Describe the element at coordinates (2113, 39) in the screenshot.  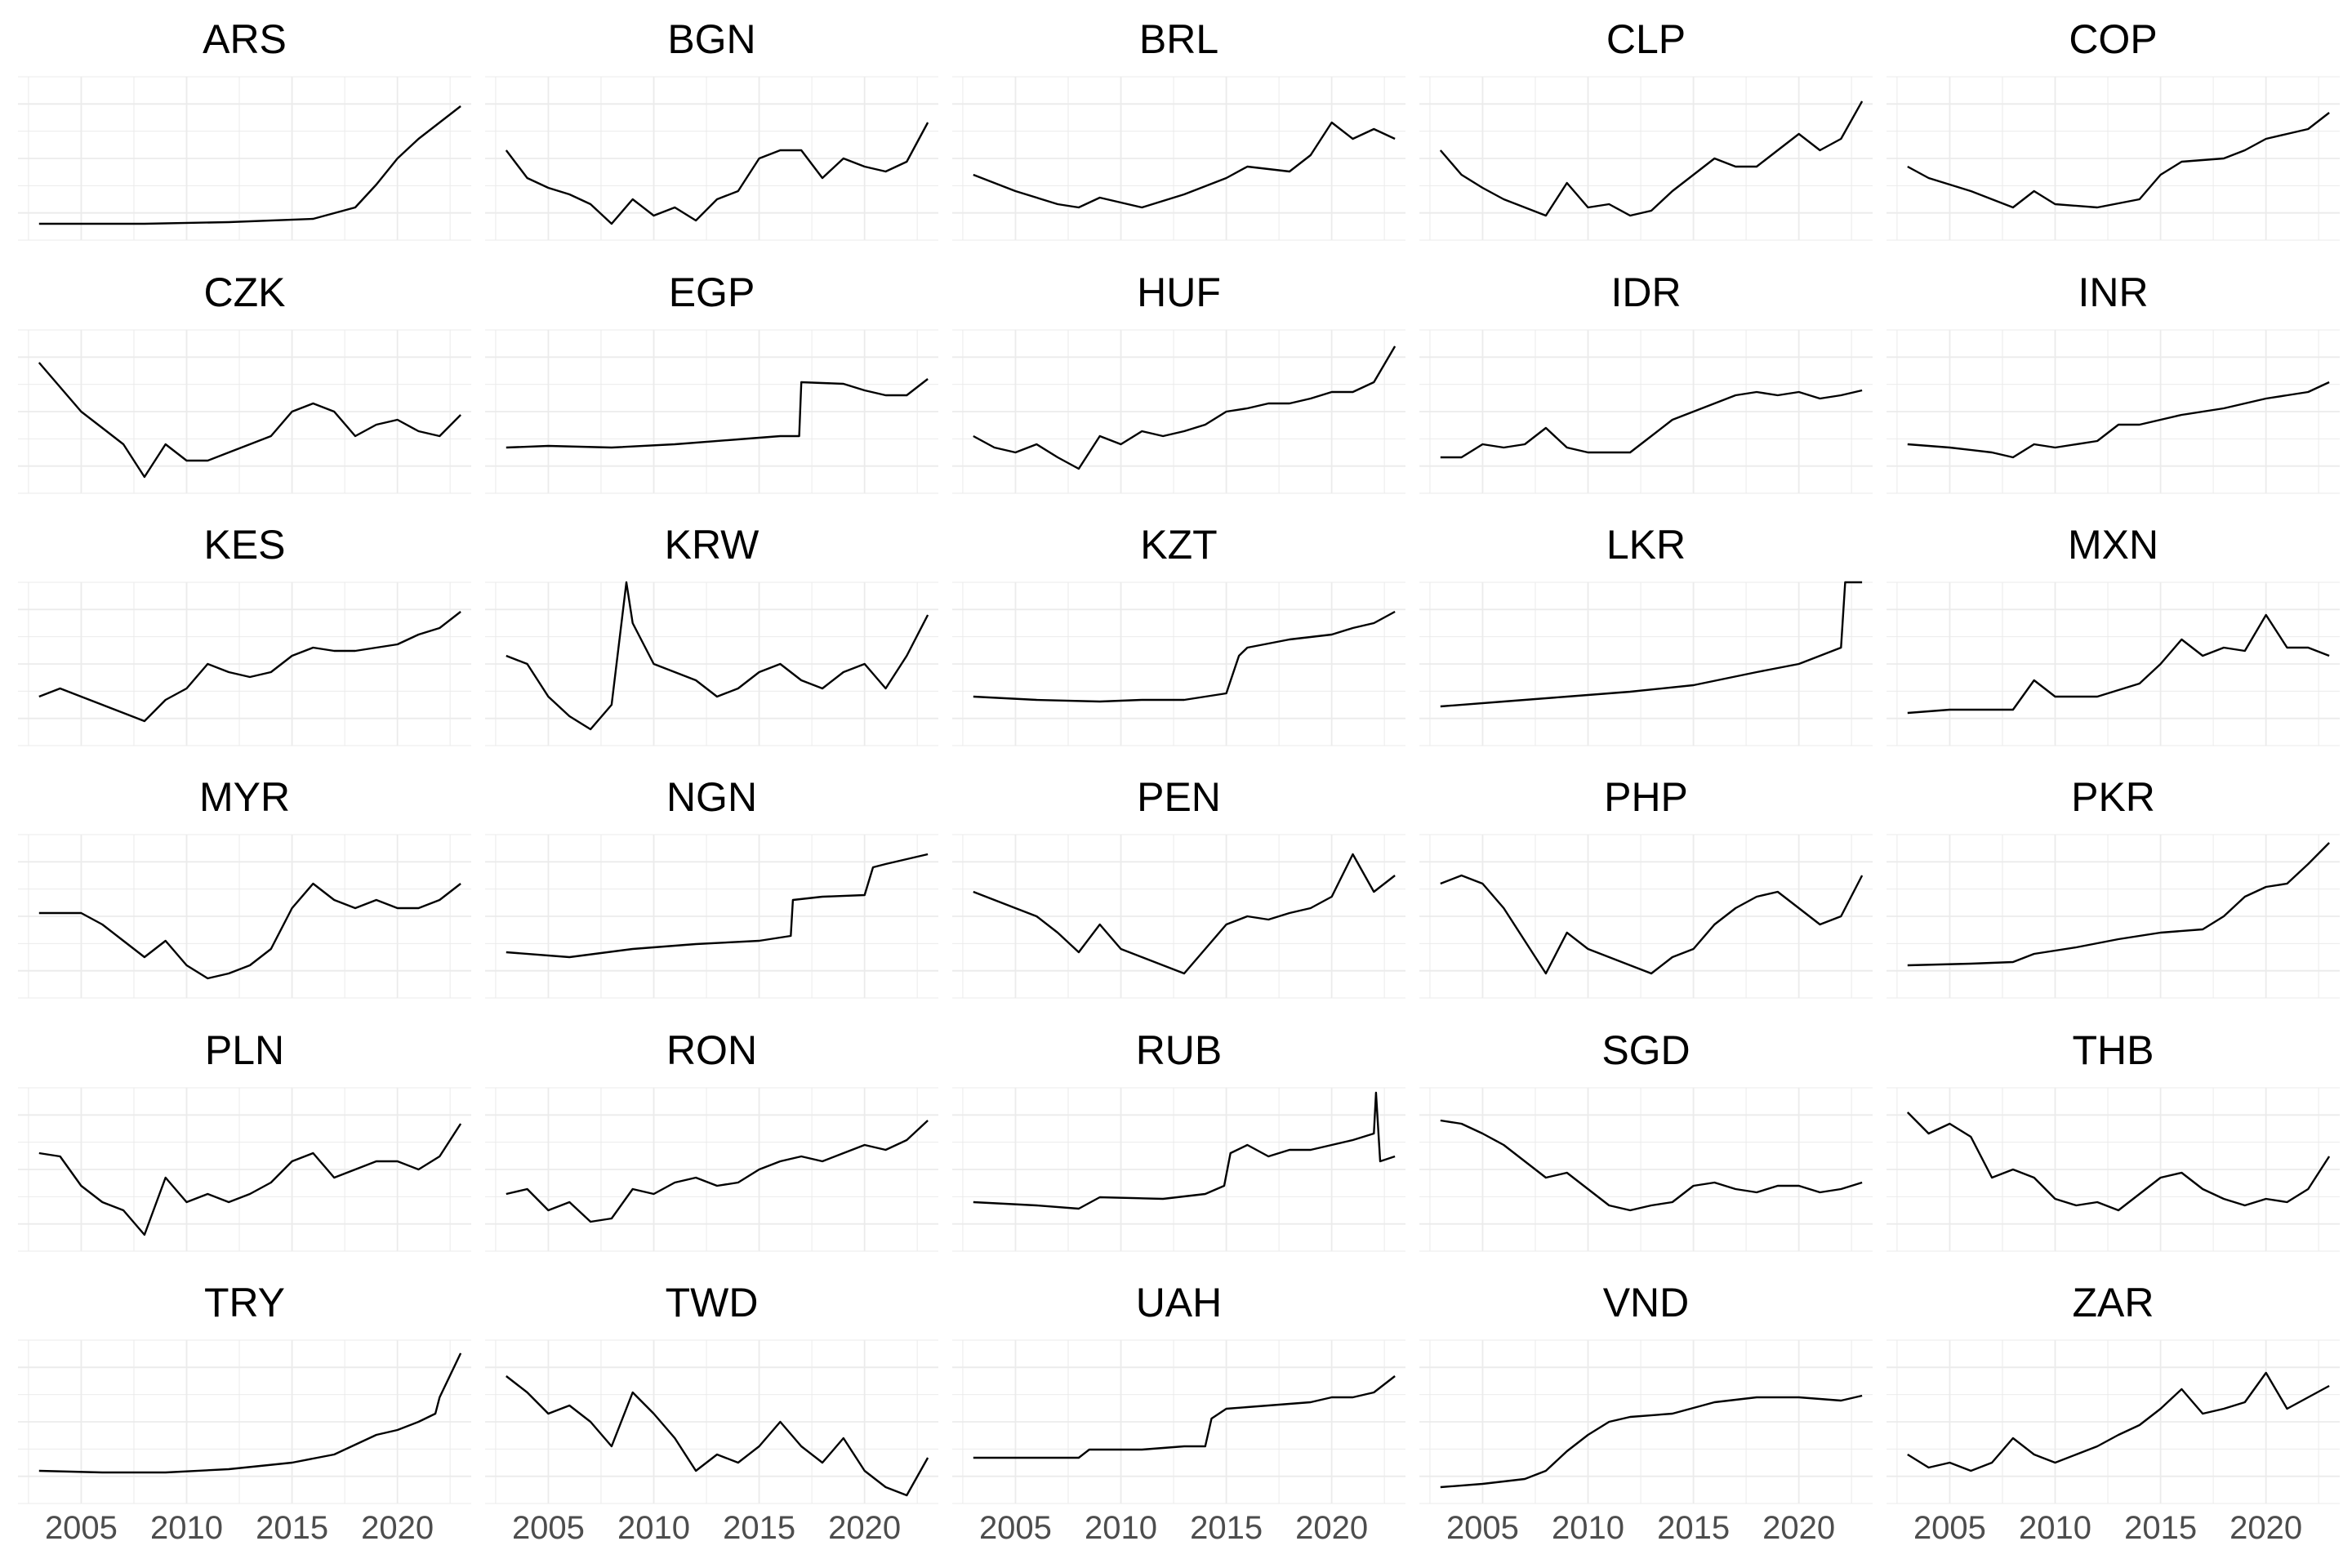
I see `panel-title: COP` at that location.